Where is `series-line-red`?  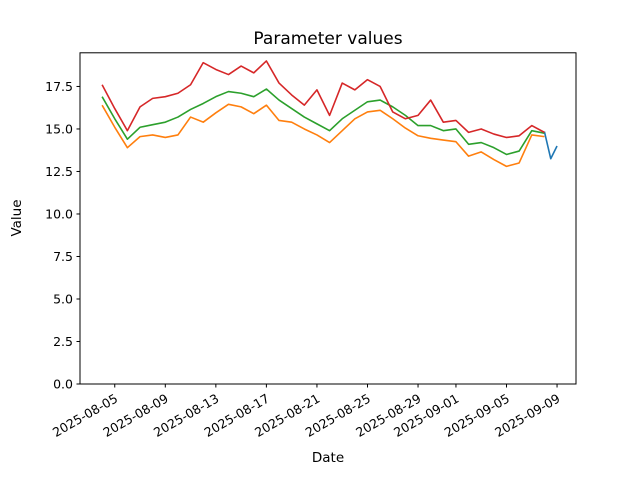 series-line-red is located at coordinates (323, 99).